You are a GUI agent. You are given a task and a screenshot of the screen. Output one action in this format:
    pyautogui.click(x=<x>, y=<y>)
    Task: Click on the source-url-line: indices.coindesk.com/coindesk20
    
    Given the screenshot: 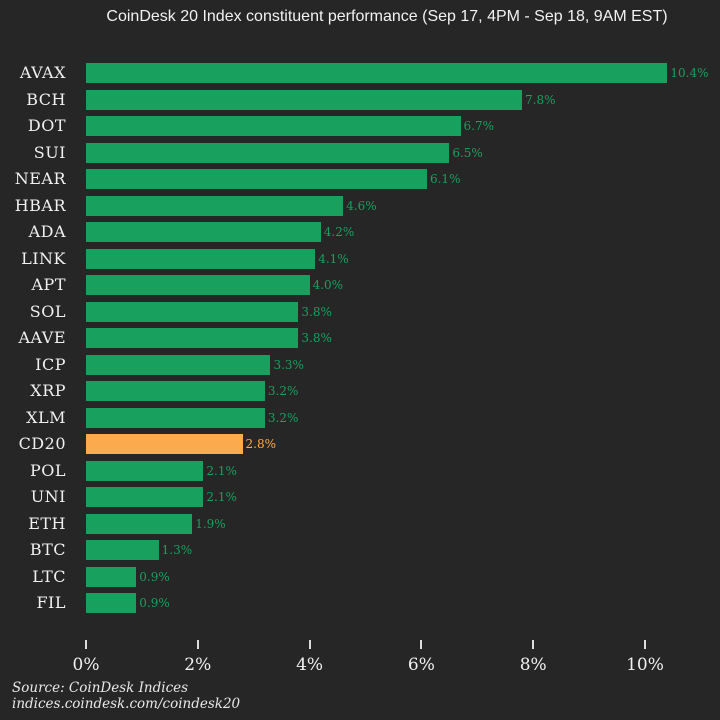 What is the action you would take?
    pyautogui.click(x=126, y=703)
    